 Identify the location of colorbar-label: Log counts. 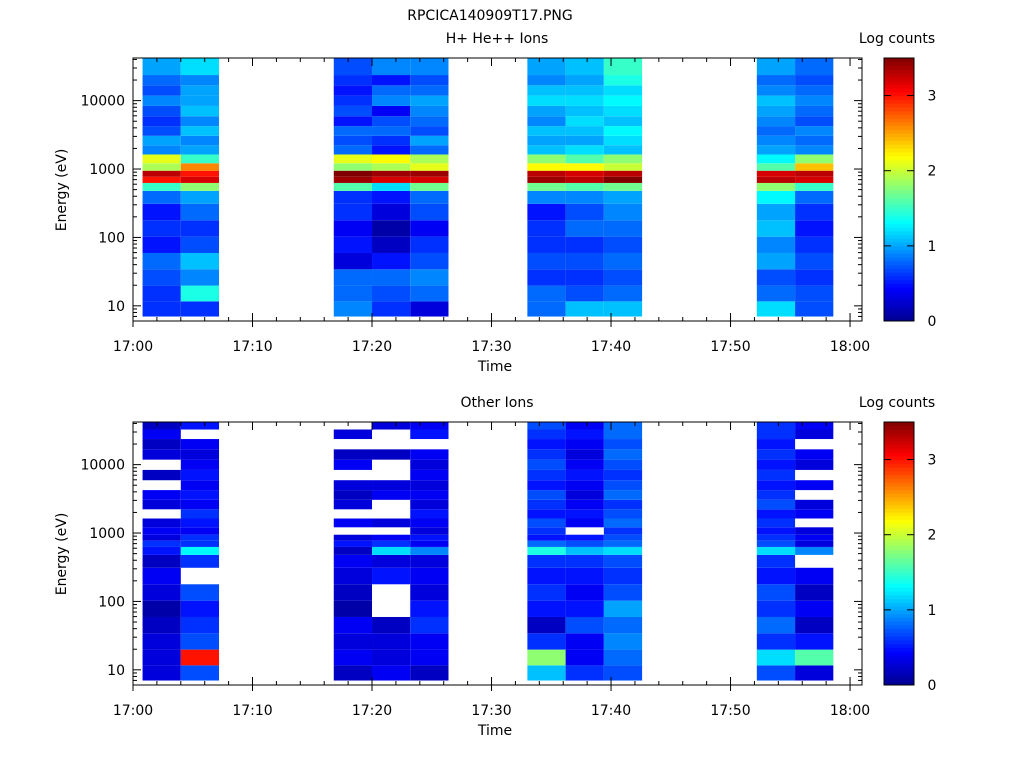
(897, 39).